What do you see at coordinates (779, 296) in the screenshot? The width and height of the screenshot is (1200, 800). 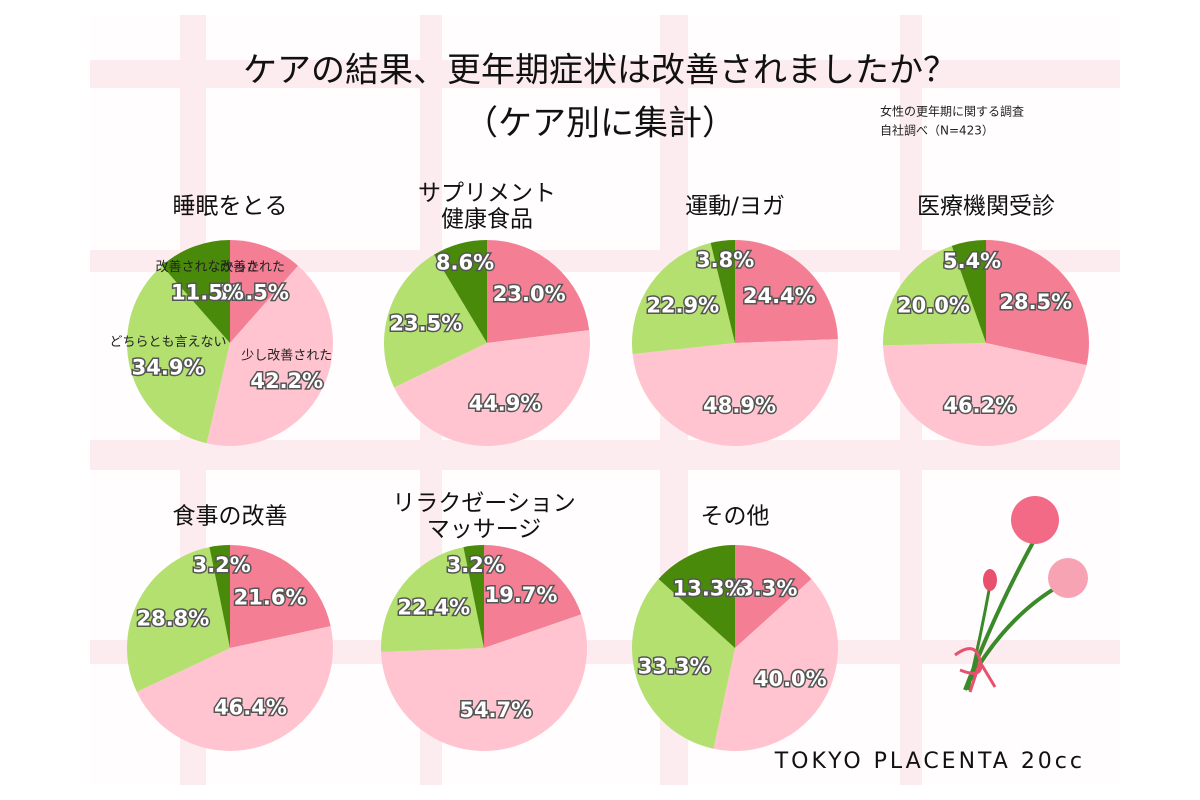 I see `value-label: 24.4%` at bounding box center [779, 296].